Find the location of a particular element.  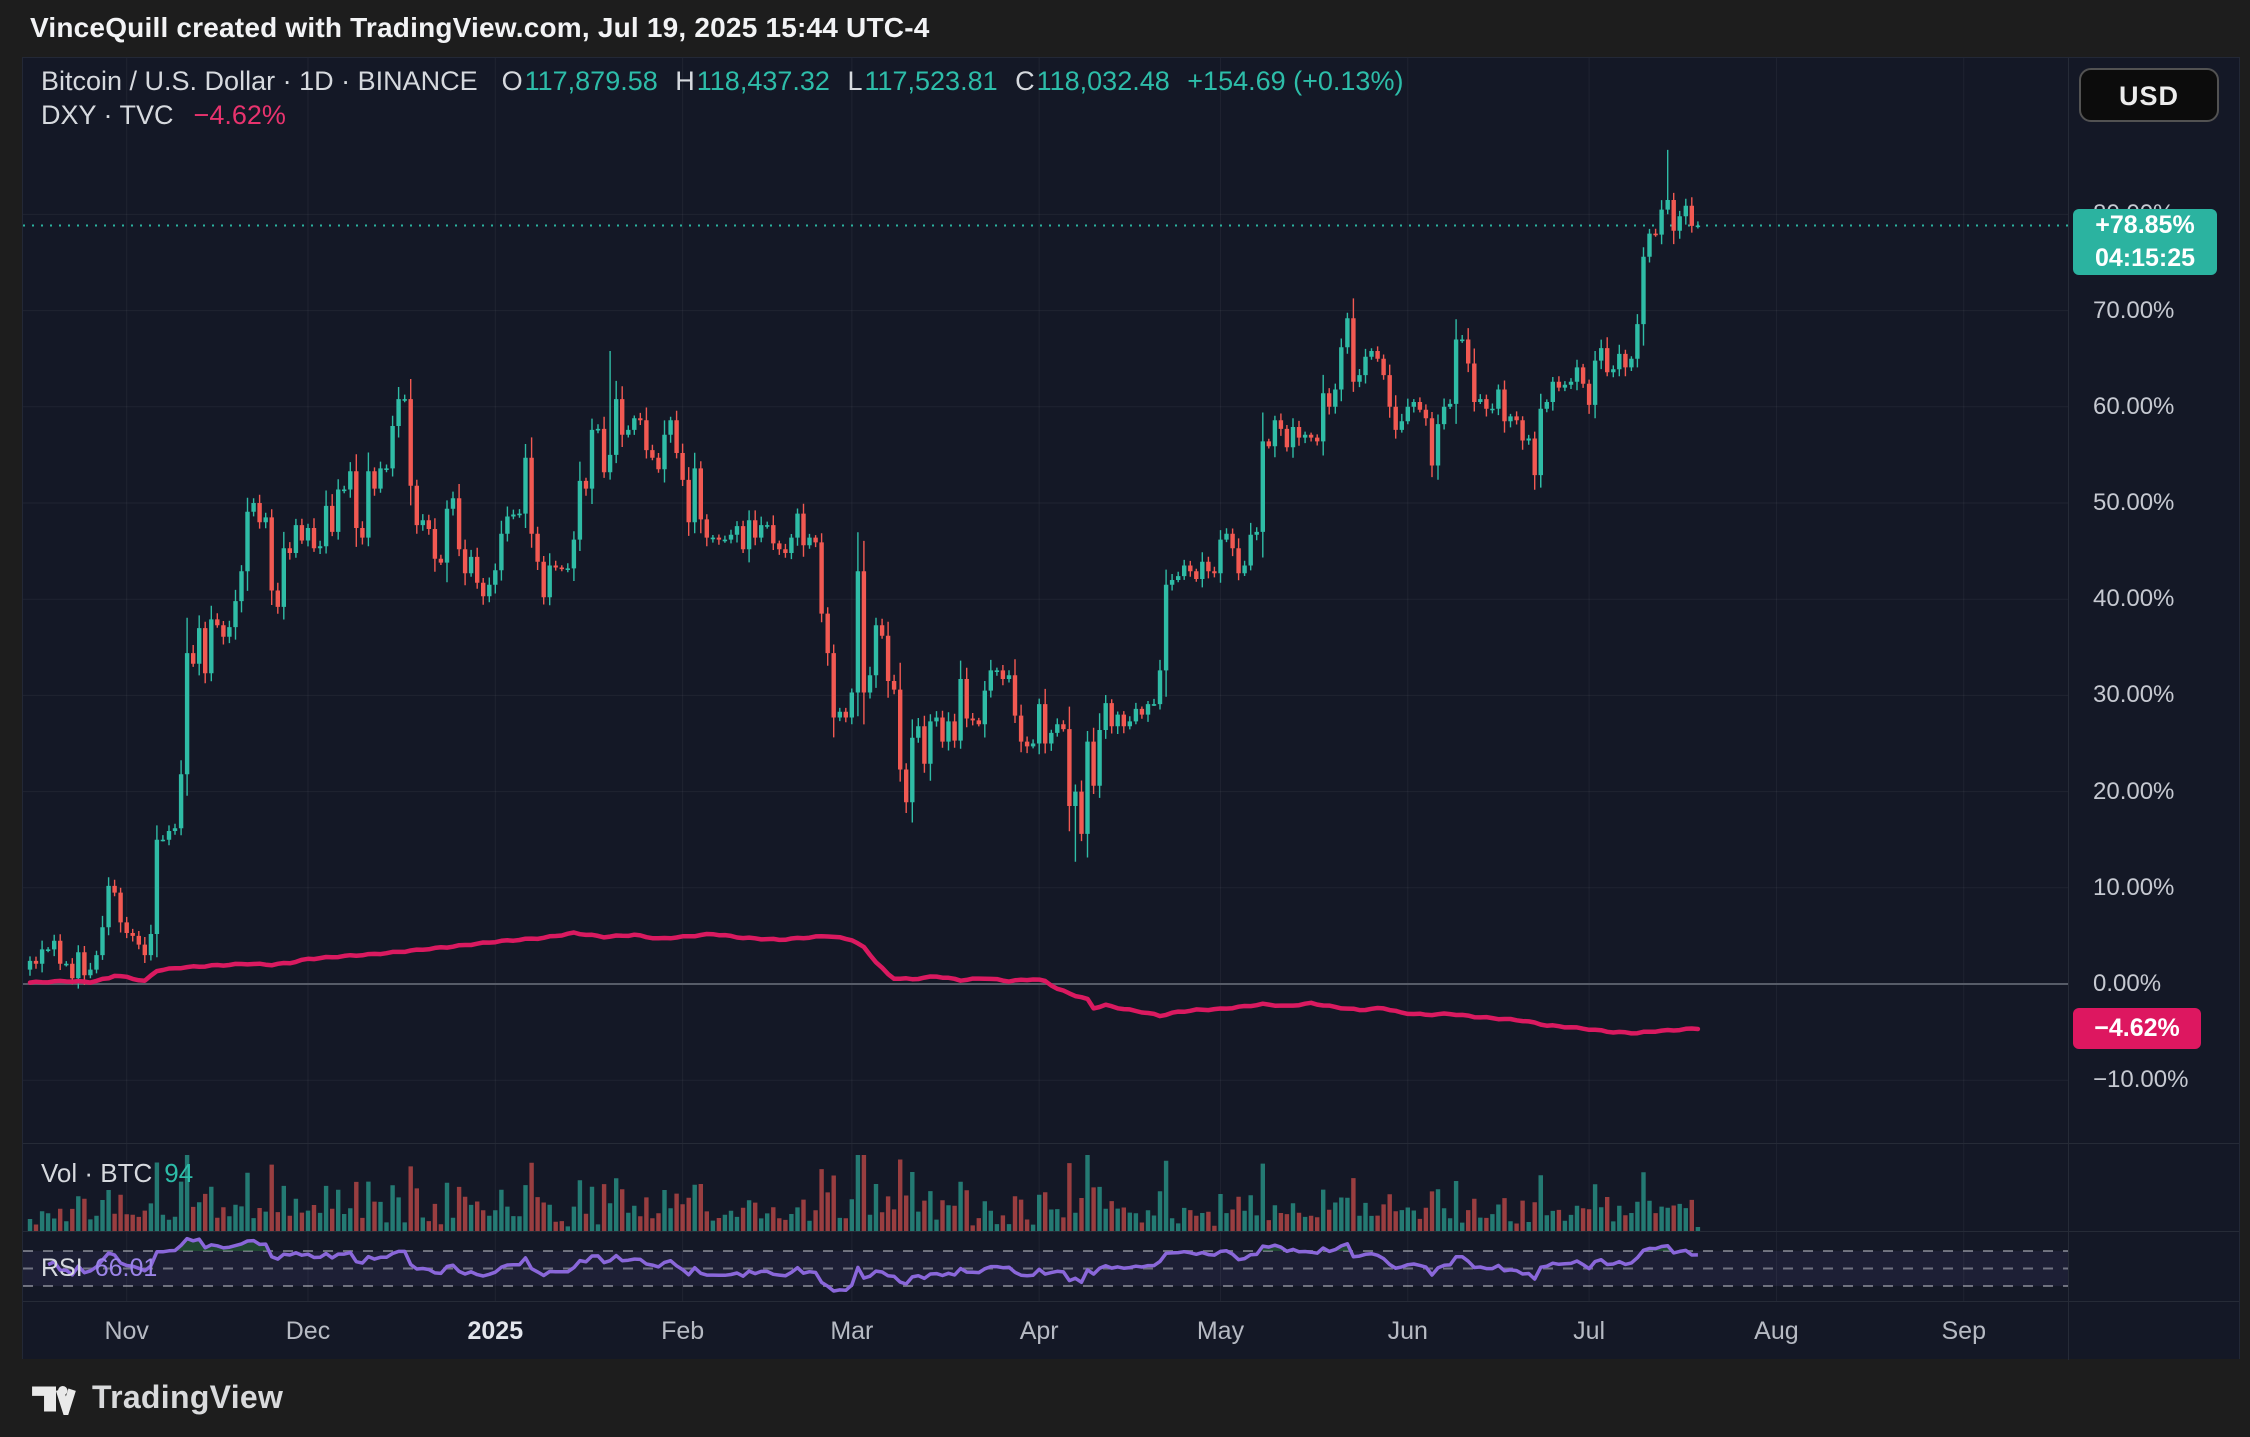

last-price-badge: +78.85% 04:15:25 is located at coordinates (2145, 242).